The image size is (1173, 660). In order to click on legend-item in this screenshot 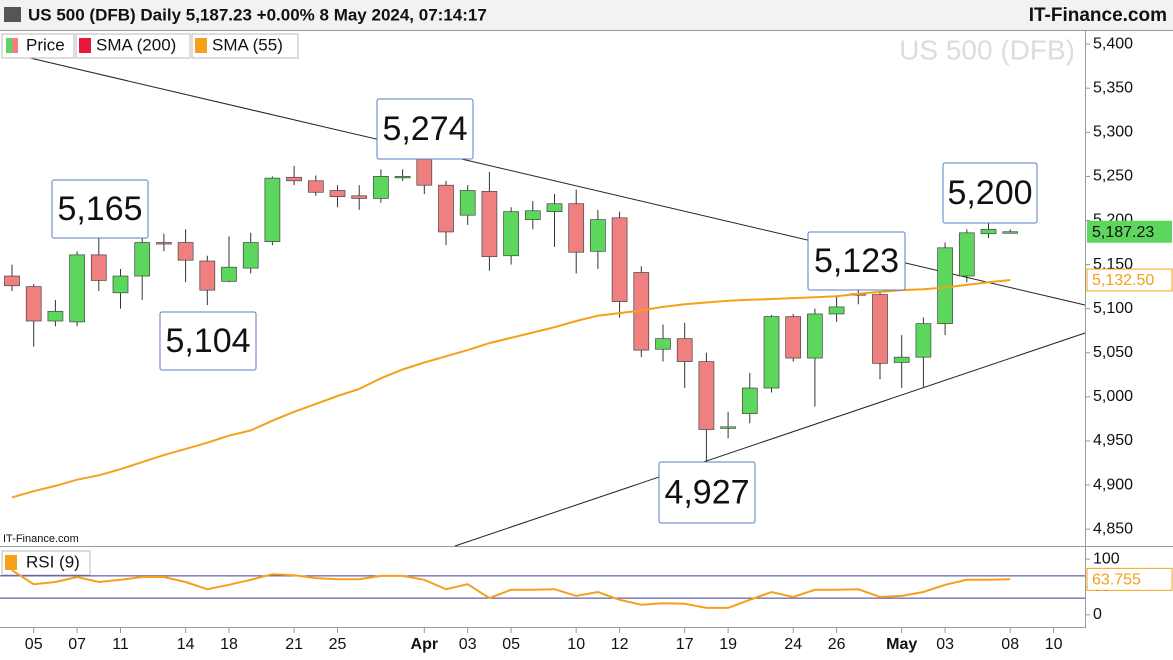, I will do `click(133, 46)`.